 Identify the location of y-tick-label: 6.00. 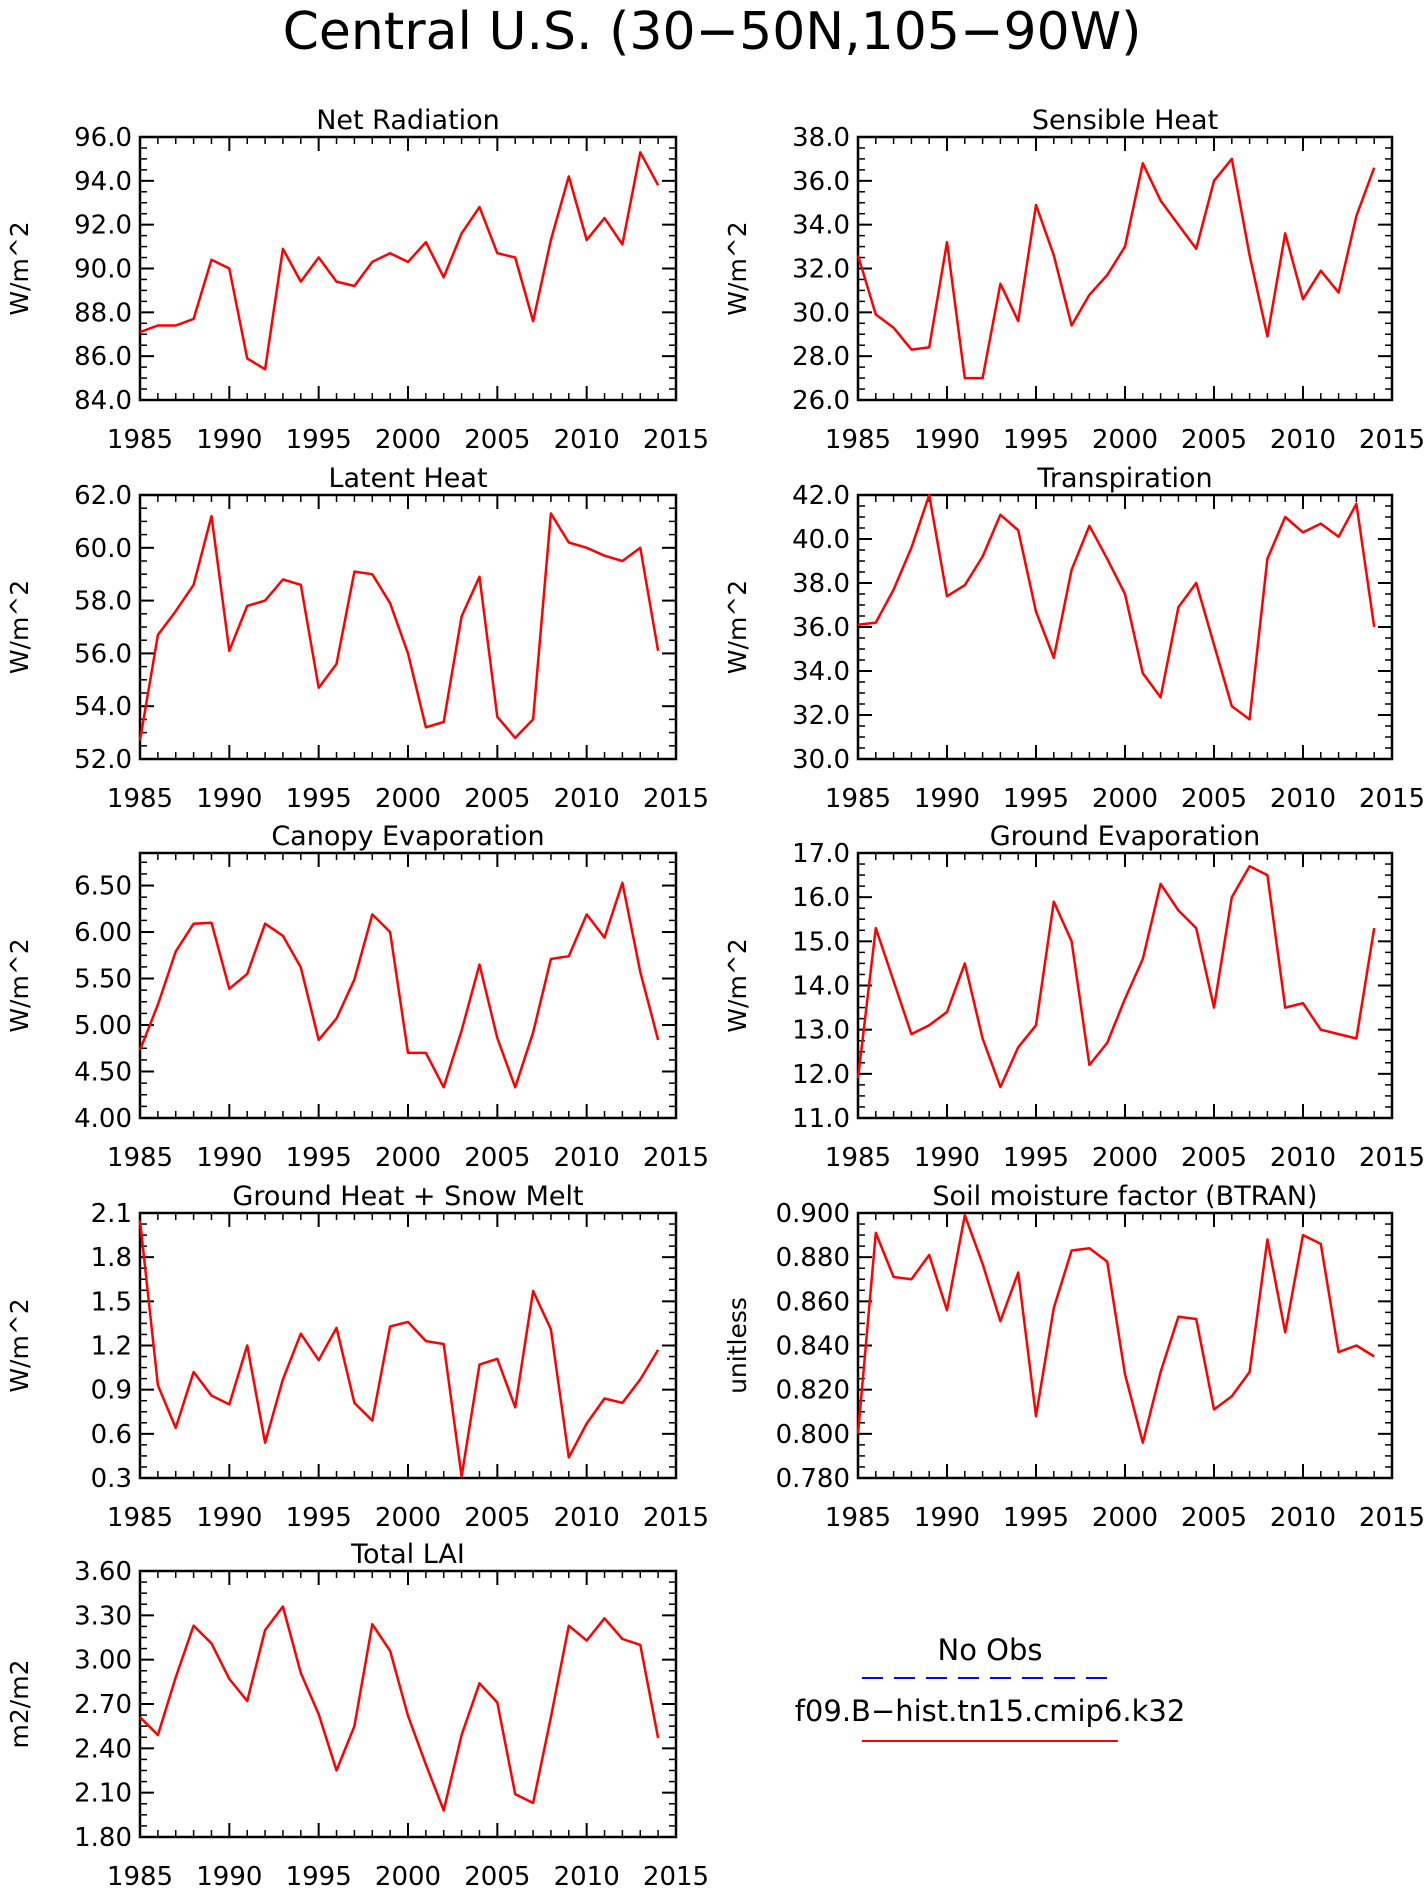
(103, 933).